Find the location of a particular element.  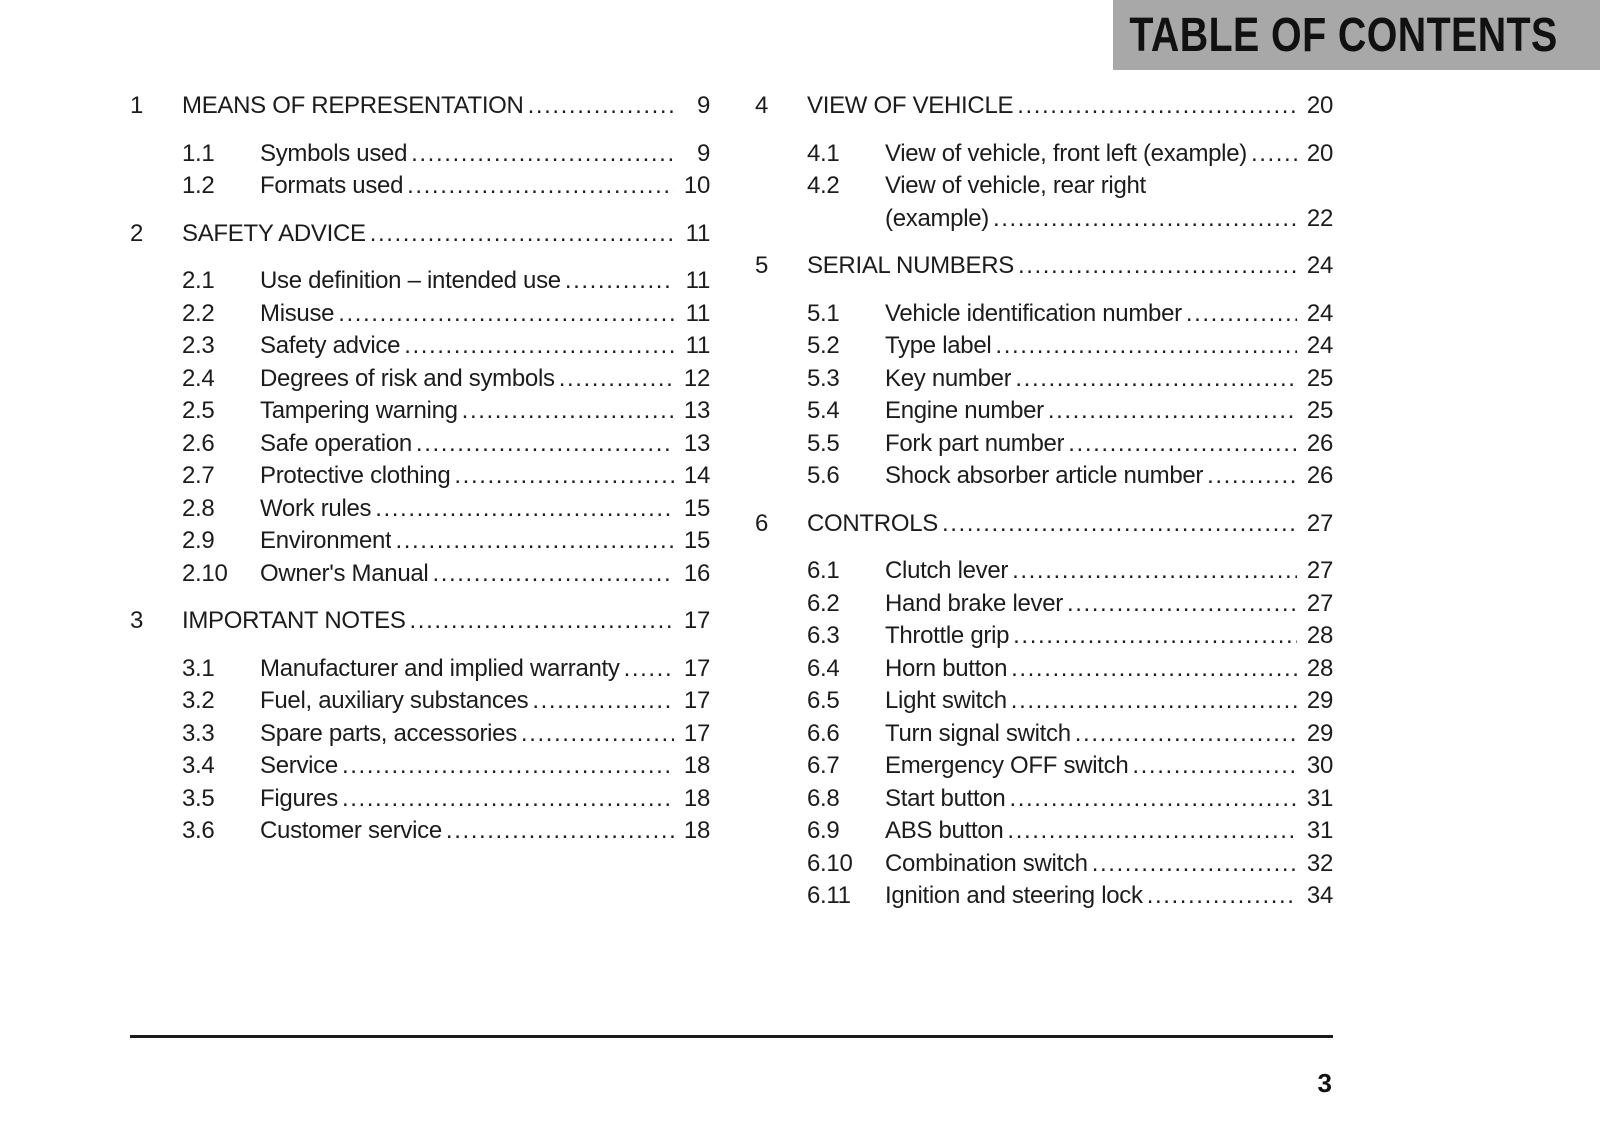

section-number: 1 is located at coordinates (137, 105).